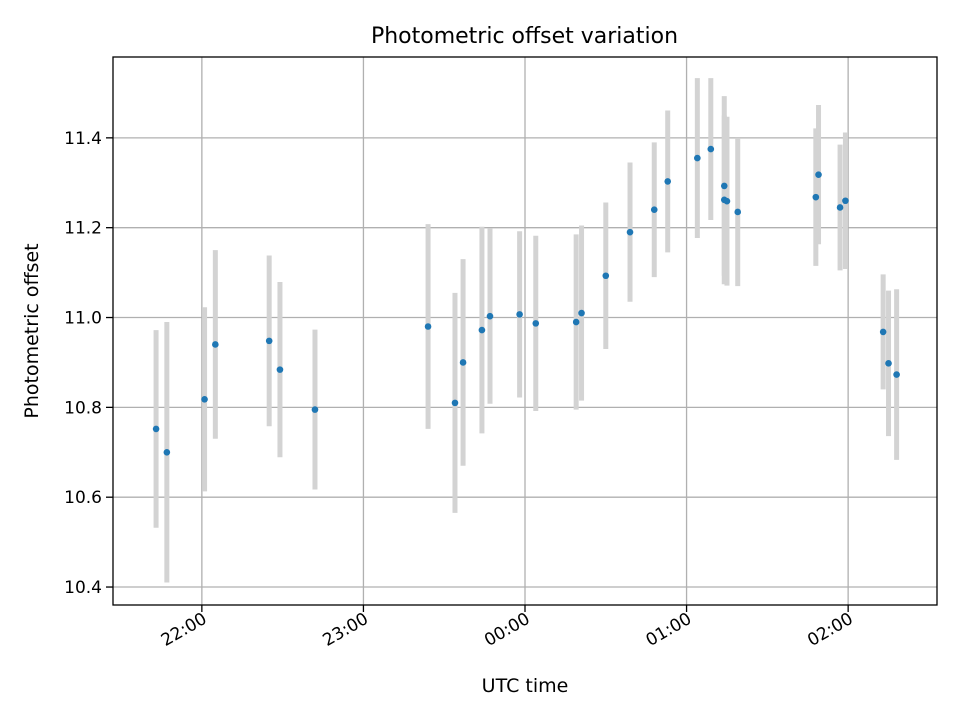  What do you see at coordinates (525, 686) in the screenshot?
I see `x-axis-label: UTC time` at bounding box center [525, 686].